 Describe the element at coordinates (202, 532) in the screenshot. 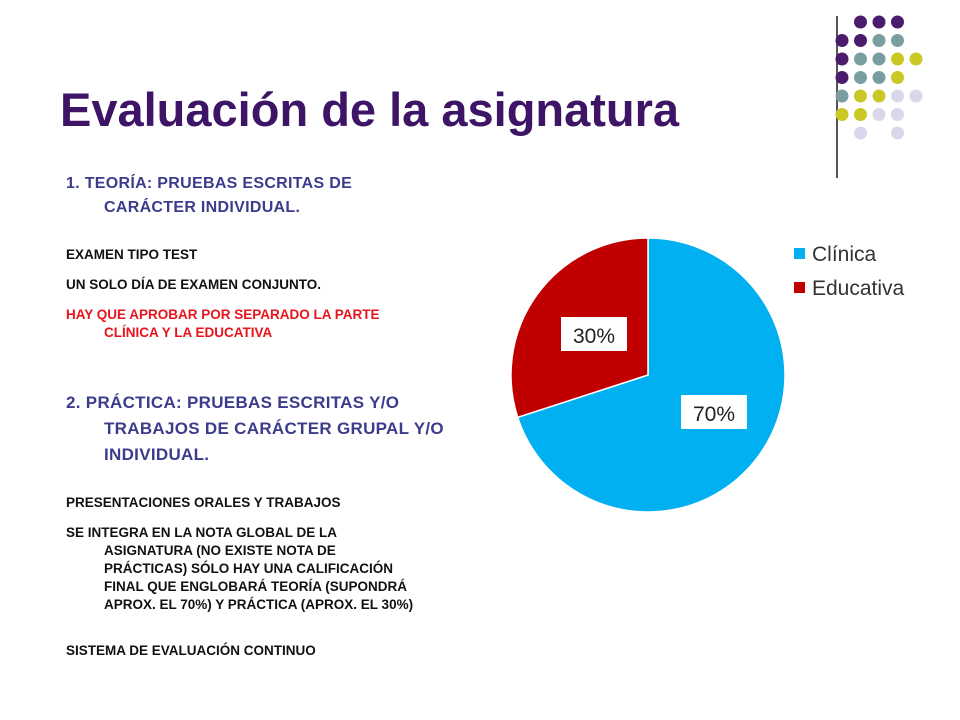

I see `section2-note2-line1: SE INTEGRA EN LA NOTA GLOBAL DE LA` at that location.